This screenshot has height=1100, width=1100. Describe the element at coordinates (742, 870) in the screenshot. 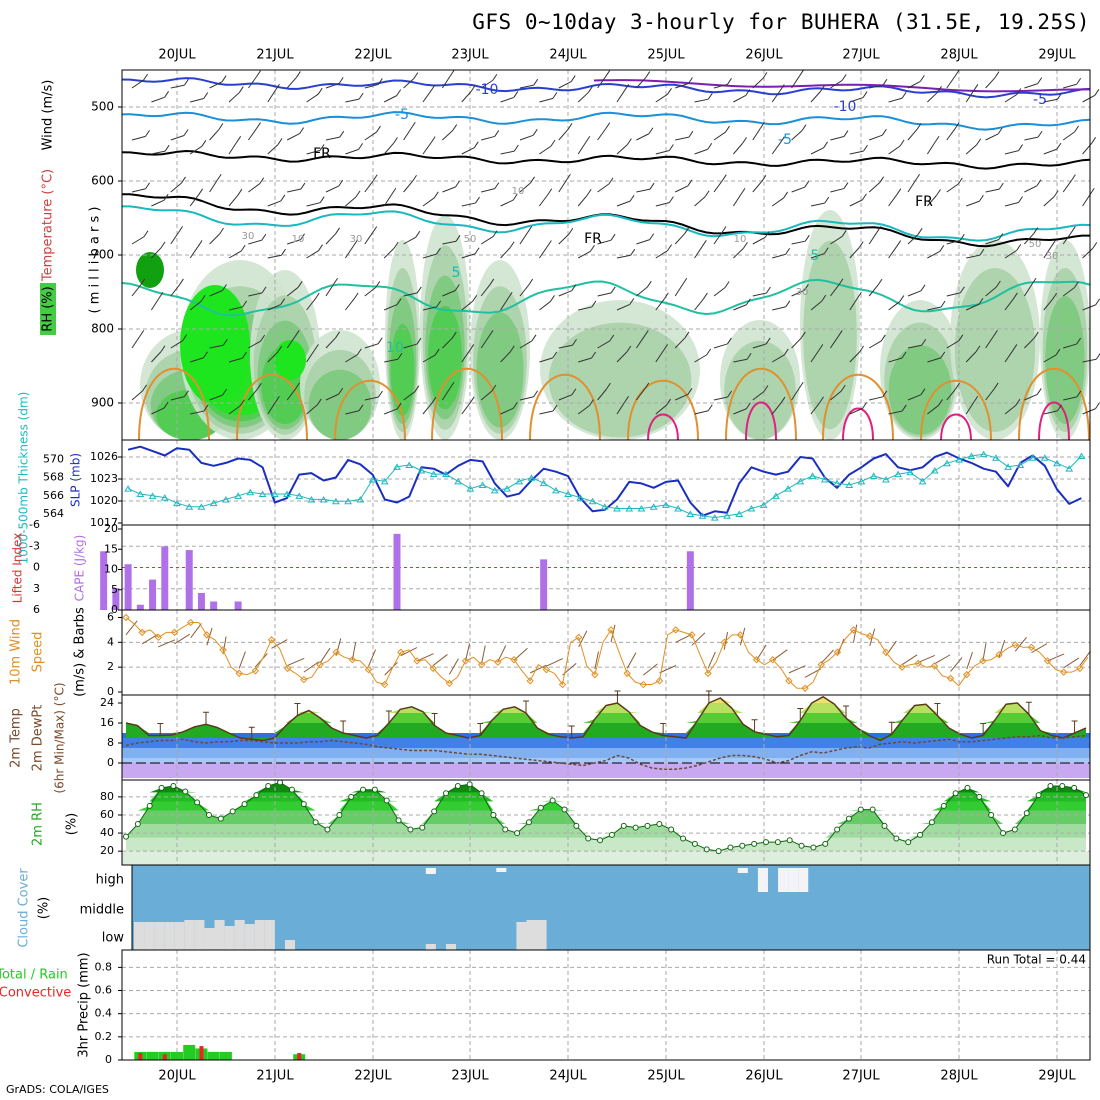

I see `cloud-high-bar` at that location.